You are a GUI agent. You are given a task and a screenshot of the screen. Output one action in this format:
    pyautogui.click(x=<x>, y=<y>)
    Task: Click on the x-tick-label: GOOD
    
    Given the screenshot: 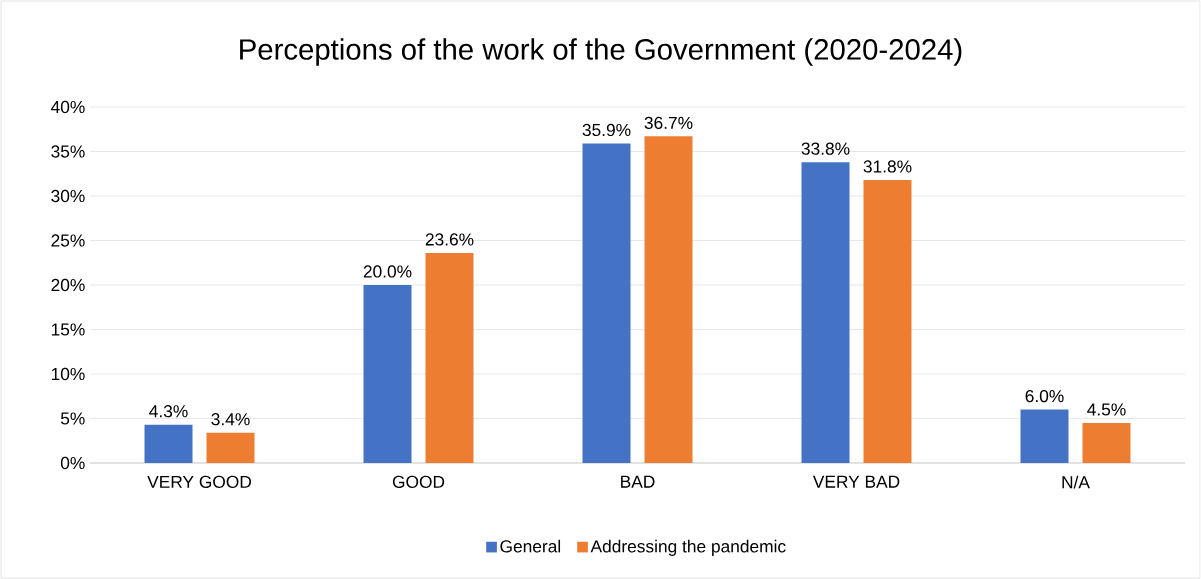 What is the action you would take?
    pyautogui.click(x=418, y=481)
    